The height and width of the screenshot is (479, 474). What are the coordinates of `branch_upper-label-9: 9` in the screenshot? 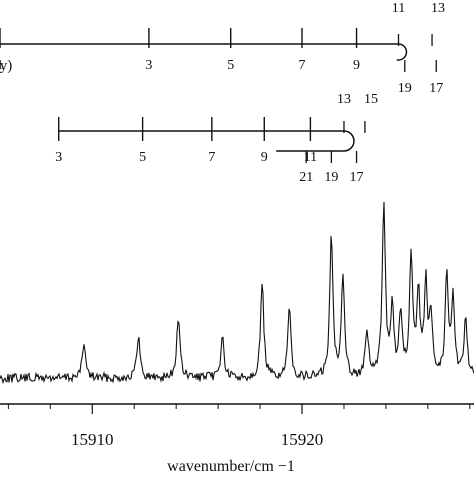 It's located at (356, 65).